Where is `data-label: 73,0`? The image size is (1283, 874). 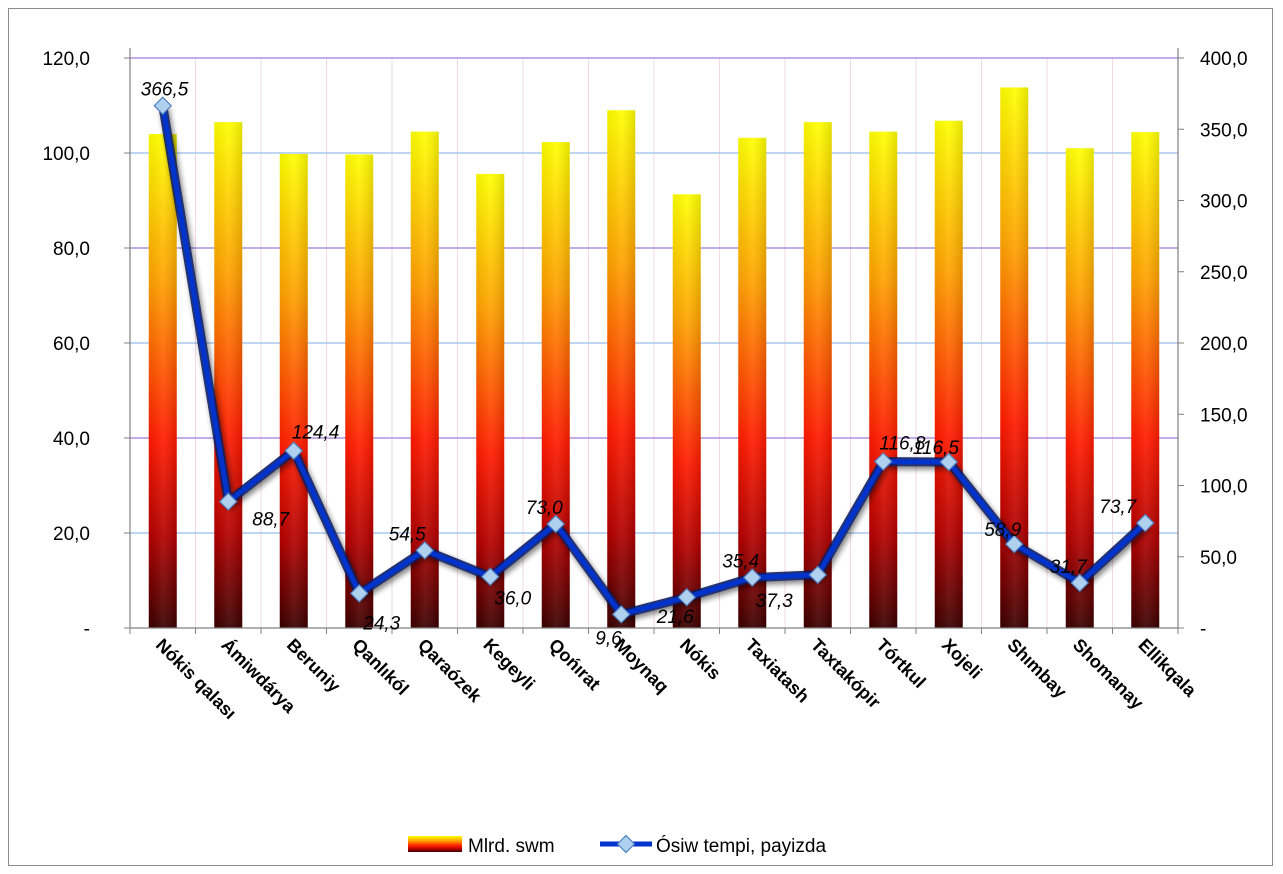 data-label: 73,0 is located at coordinates (544, 508).